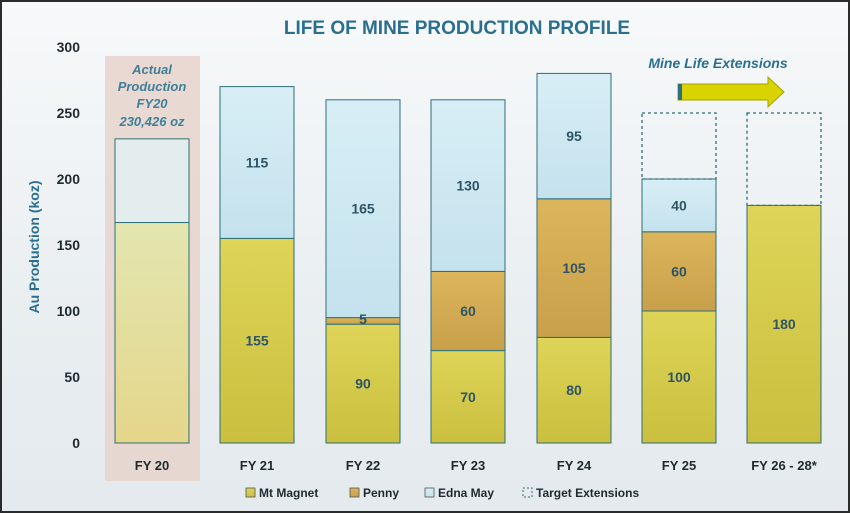 This screenshot has width=850, height=513. Describe the element at coordinates (76, 443) in the screenshot. I see `y-tick-label: 0` at that location.